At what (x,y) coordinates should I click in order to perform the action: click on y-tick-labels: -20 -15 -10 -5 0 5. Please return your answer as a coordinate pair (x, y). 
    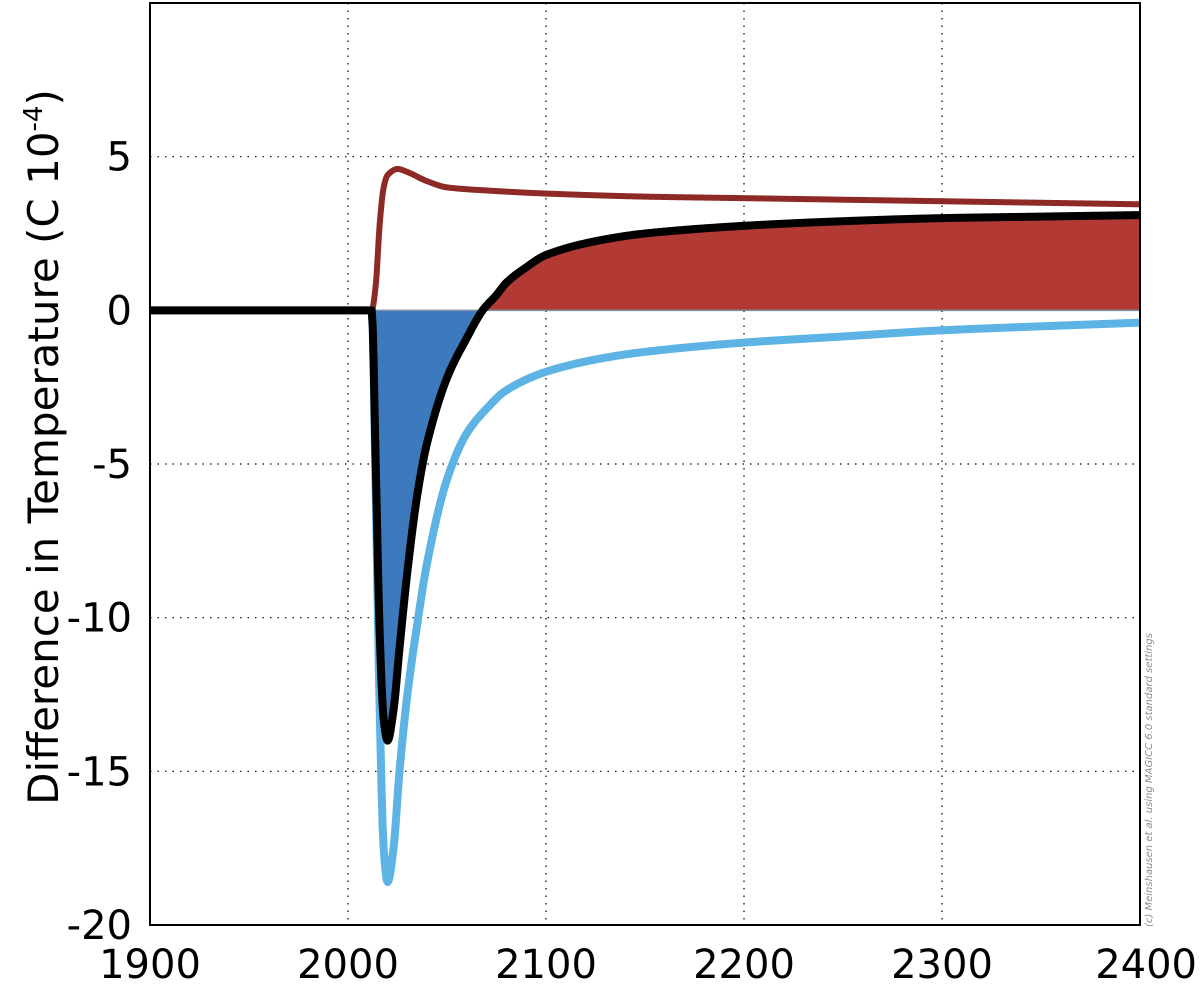
    Looking at the image, I should click on (99, 542).